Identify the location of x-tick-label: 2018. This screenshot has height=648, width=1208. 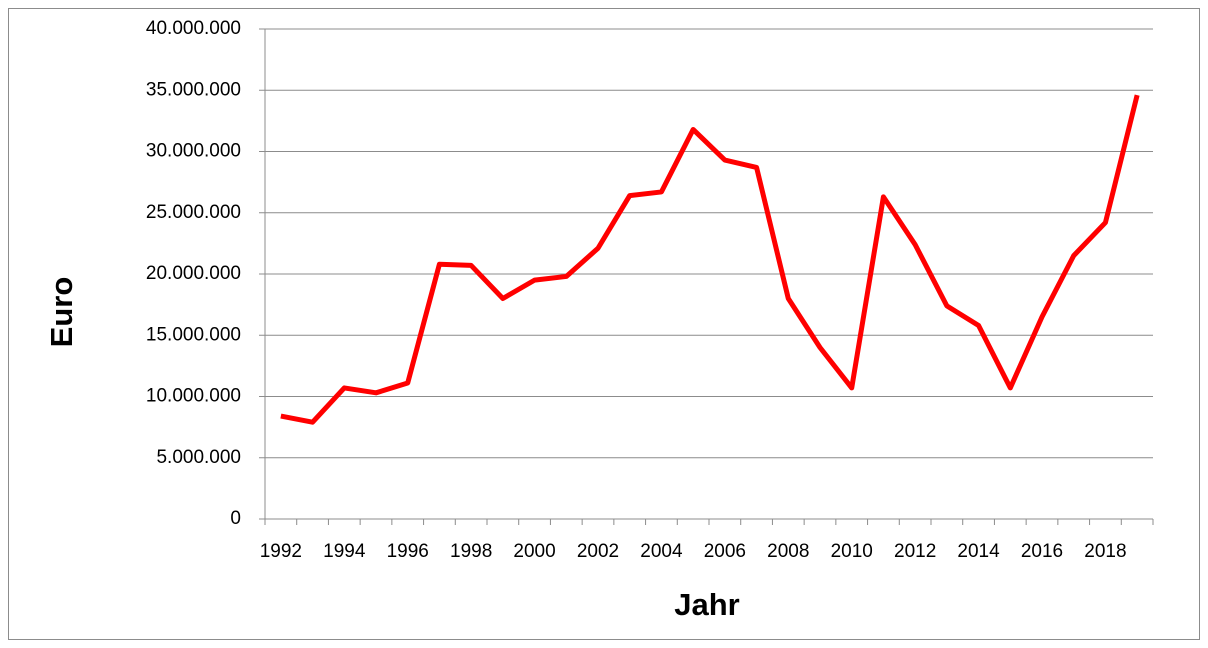
(1105, 551).